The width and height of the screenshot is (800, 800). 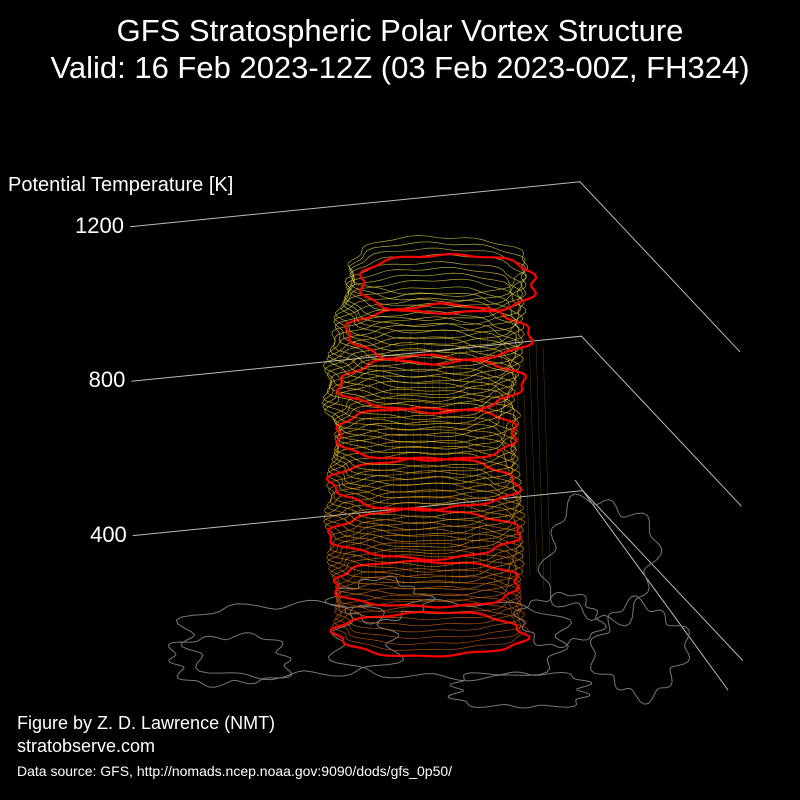 I want to click on website-credit: stratobserve.com, so click(x=86, y=746).